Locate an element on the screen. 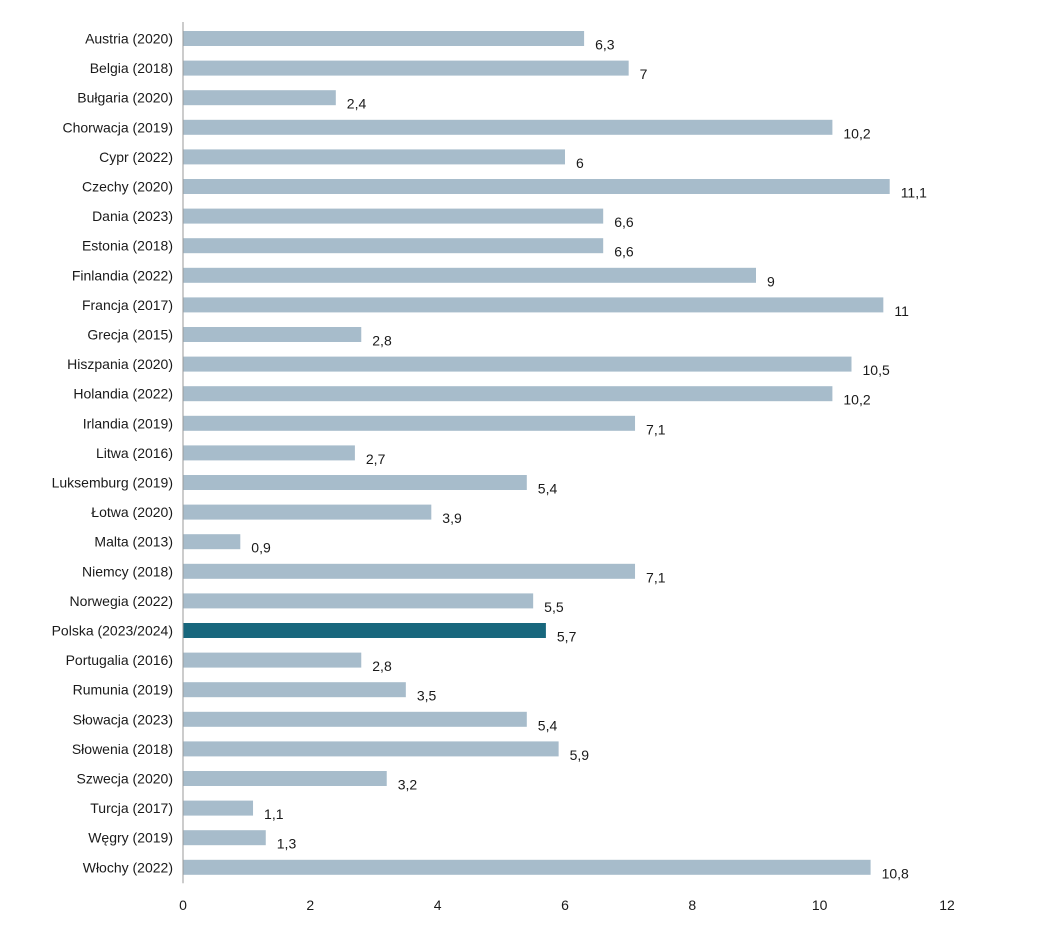  category-label: Litwa (2016) is located at coordinates (134, 453).